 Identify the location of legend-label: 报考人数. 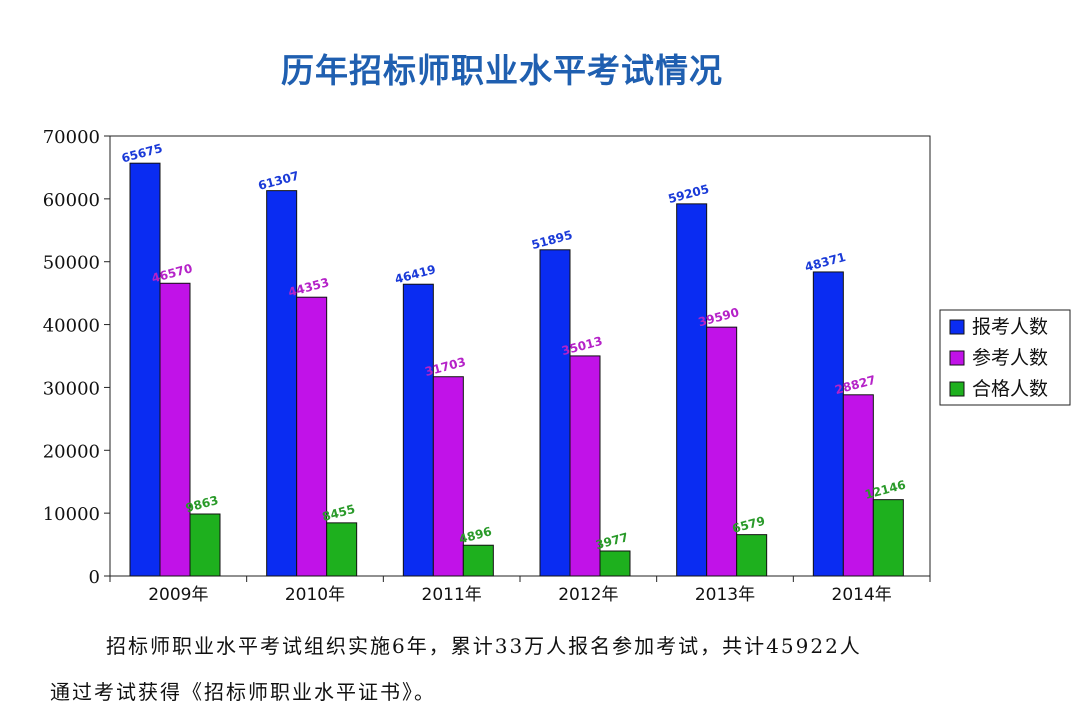
(1010, 327).